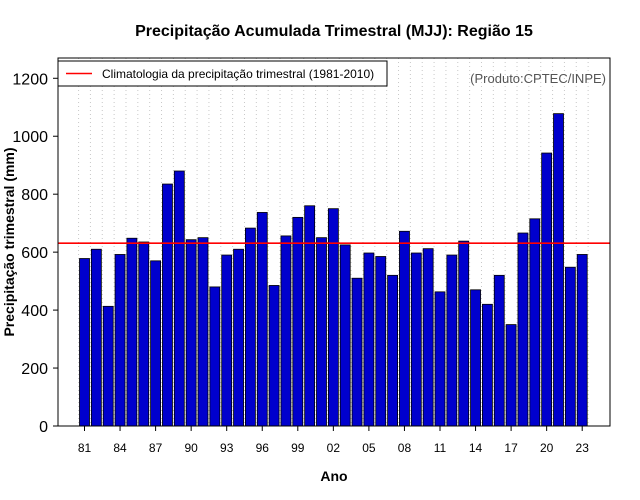 The width and height of the screenshot is (640, 500). I want to click on legend-box, so click(222, 73).